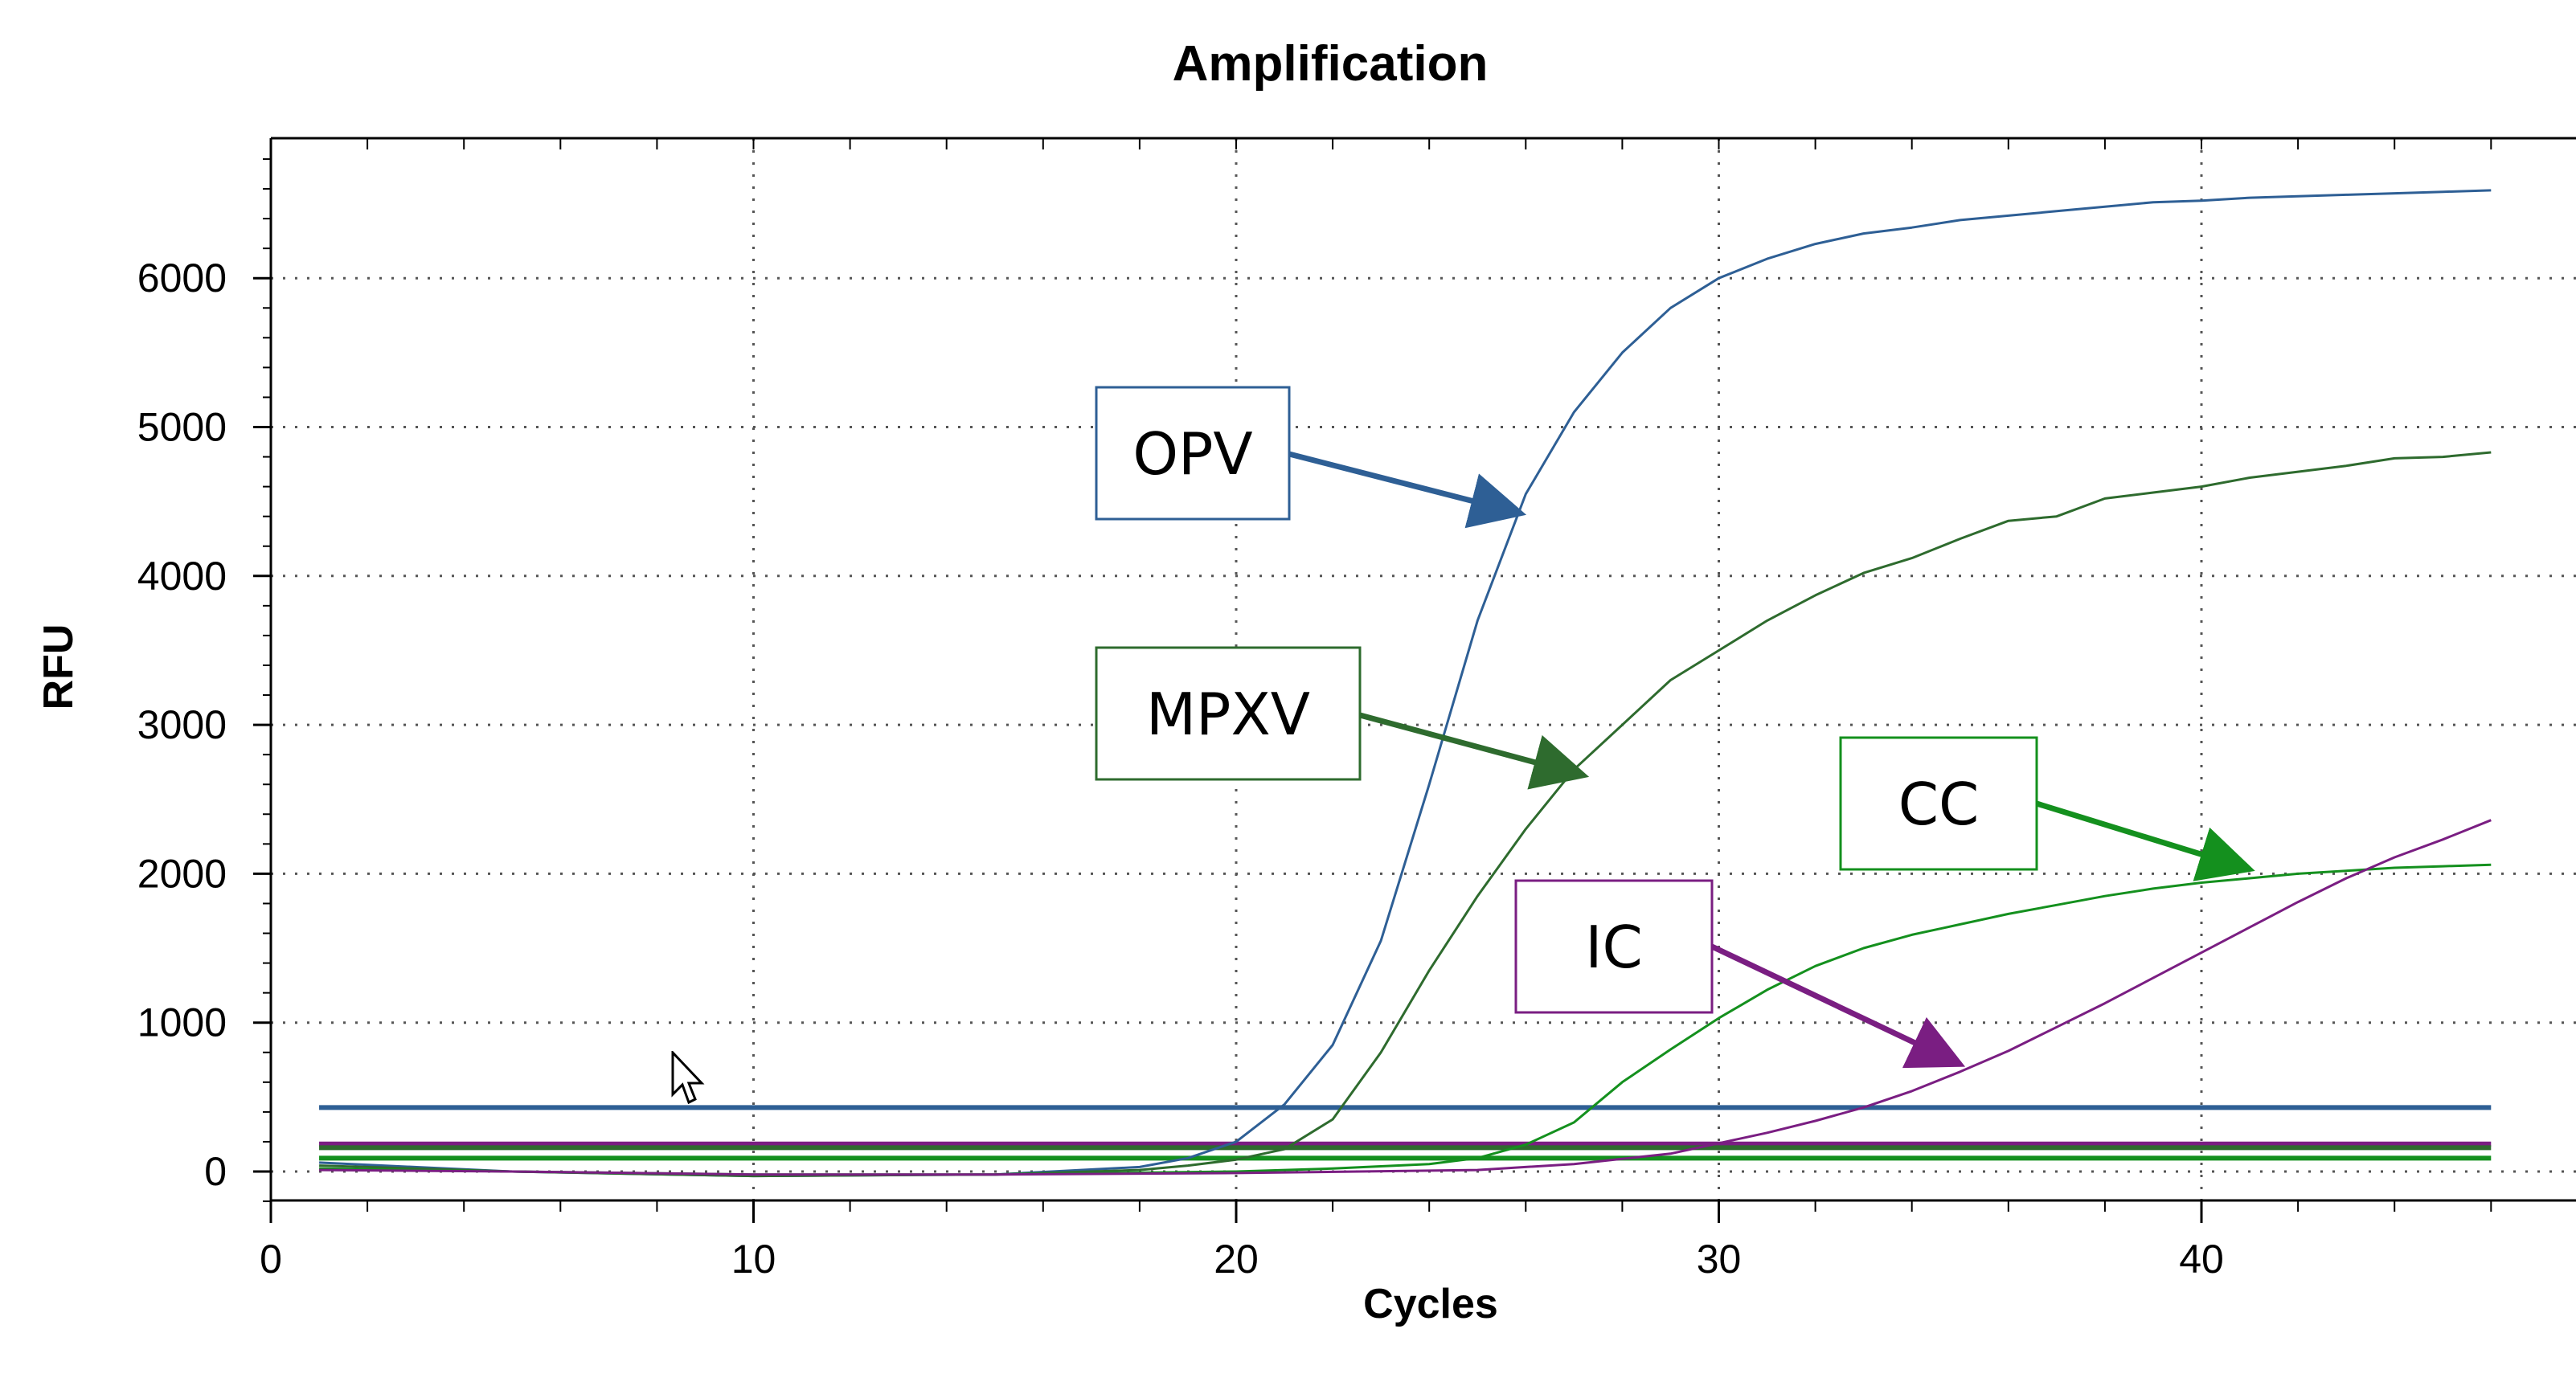 This screenshot has width=2576, height=1374. I want to click on callout-box-ic, so click(1614, 946).